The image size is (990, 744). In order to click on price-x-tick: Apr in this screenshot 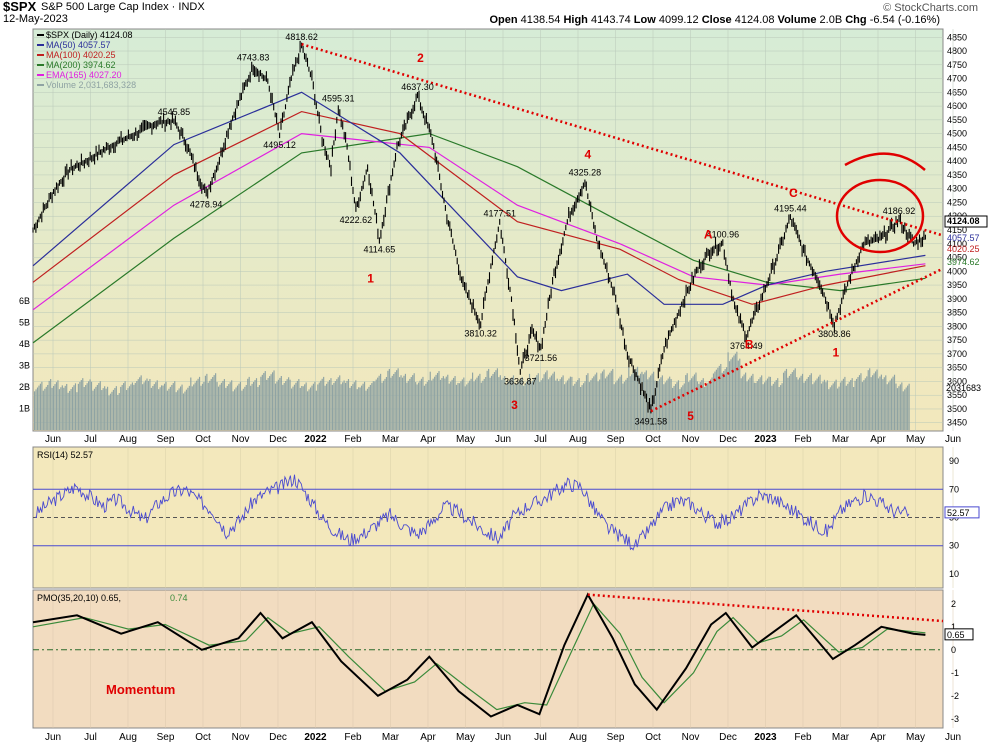, I will do `click(878, 439)`.